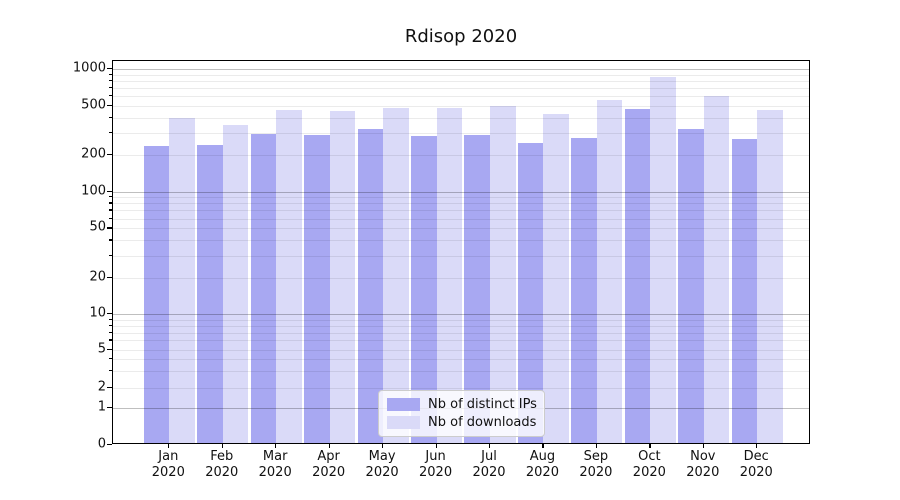 The height and width of the screenshot is (500, 900). Describe the element at coordinates (543, 445) in the screenshot. I see `x-tick-mark-aug` at that location.